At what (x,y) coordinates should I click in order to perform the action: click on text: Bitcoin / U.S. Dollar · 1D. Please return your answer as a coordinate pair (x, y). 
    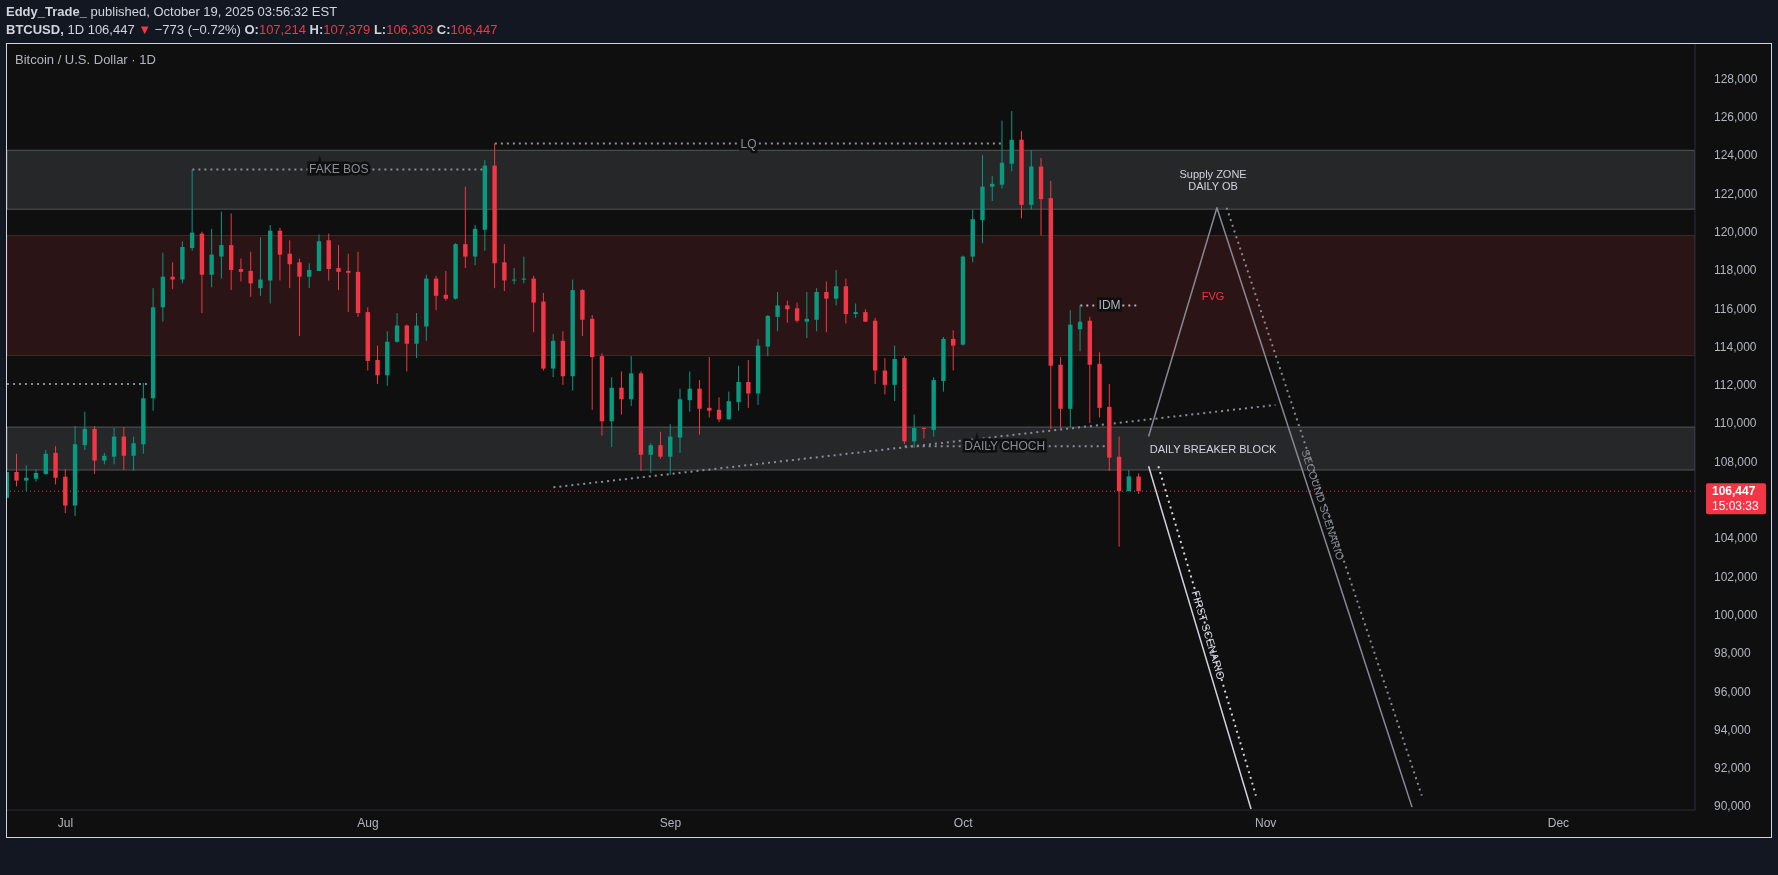
    Looking at the image, I should click on (85, 60).